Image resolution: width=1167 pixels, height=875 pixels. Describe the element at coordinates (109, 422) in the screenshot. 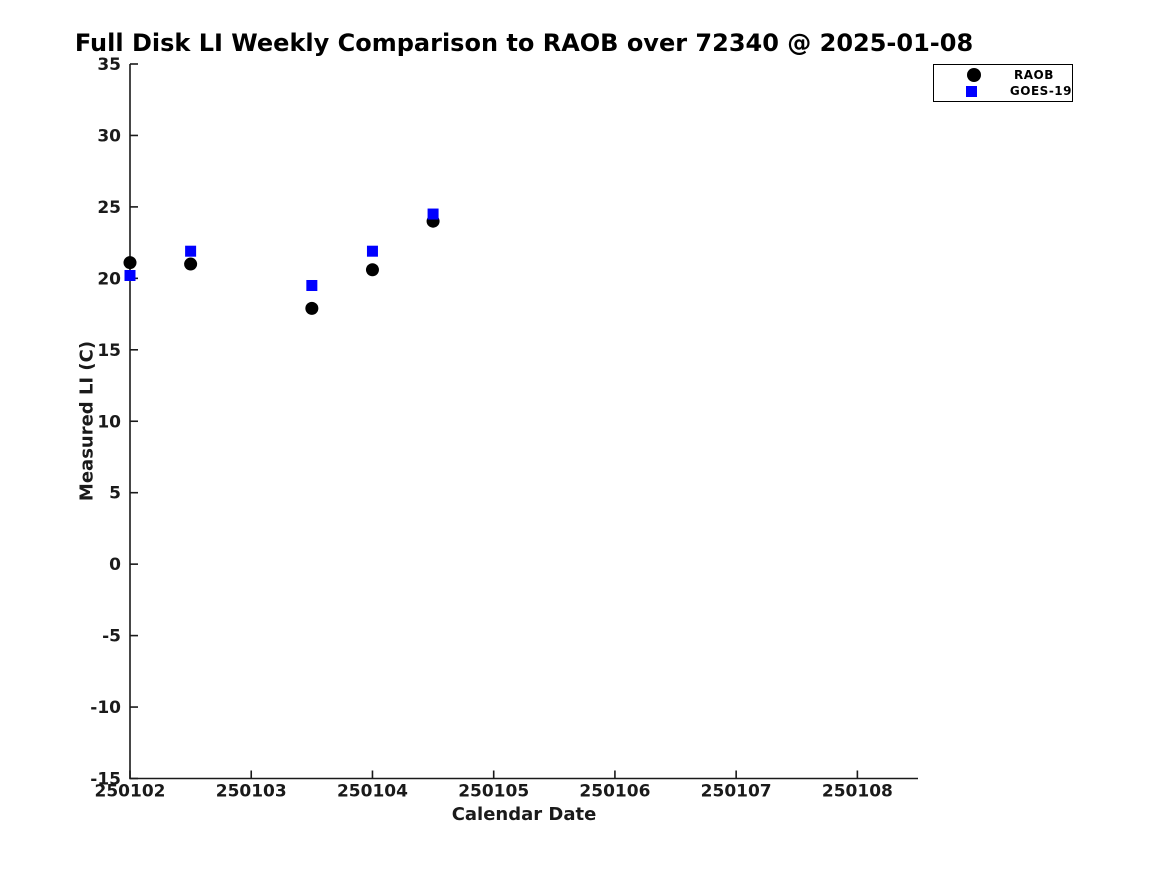

I see `y-tick-label: 10` at that location.